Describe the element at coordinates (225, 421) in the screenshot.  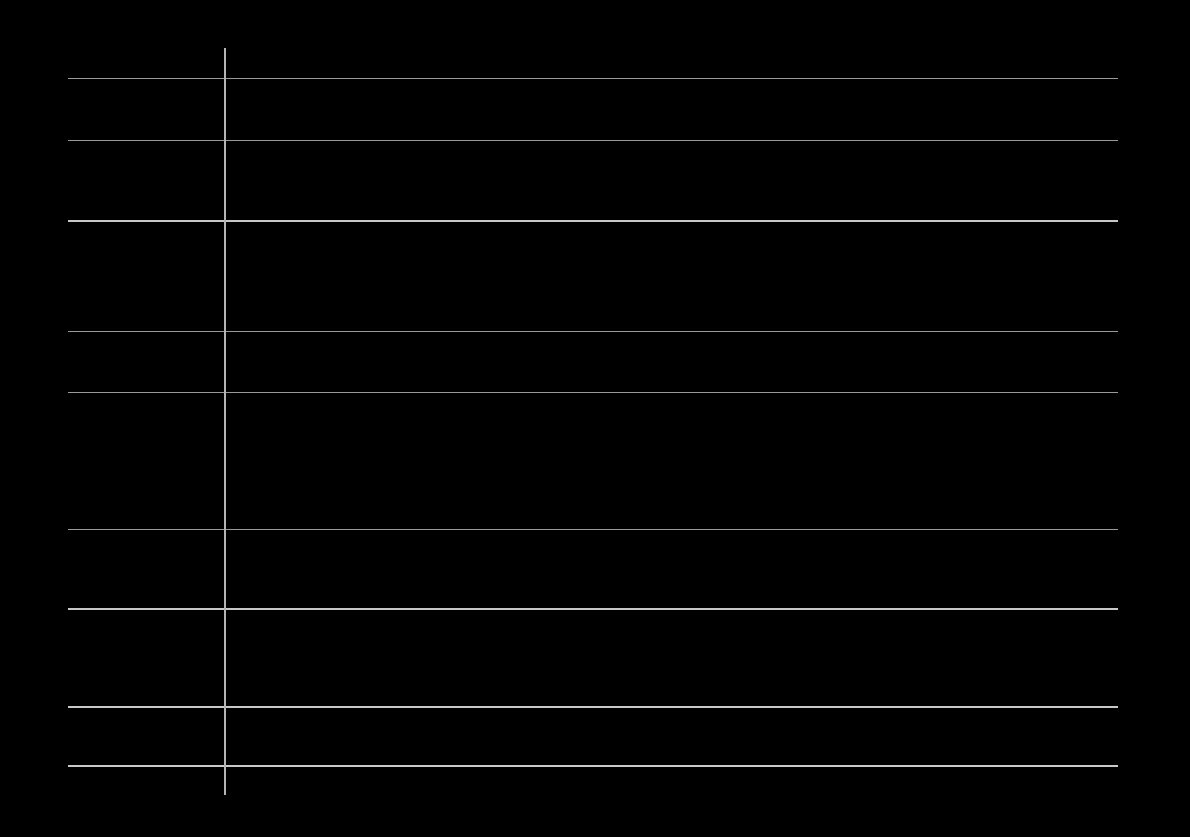
I see `column-divider` at that location.